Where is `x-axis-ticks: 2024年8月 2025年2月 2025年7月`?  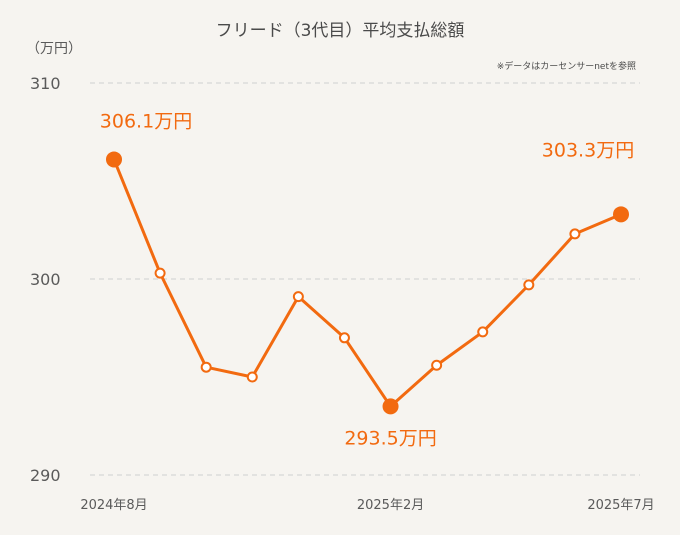
x-axis-ticks: 2024年8月 2025年2月 2025年7月 is located at coordinates (367, 505).